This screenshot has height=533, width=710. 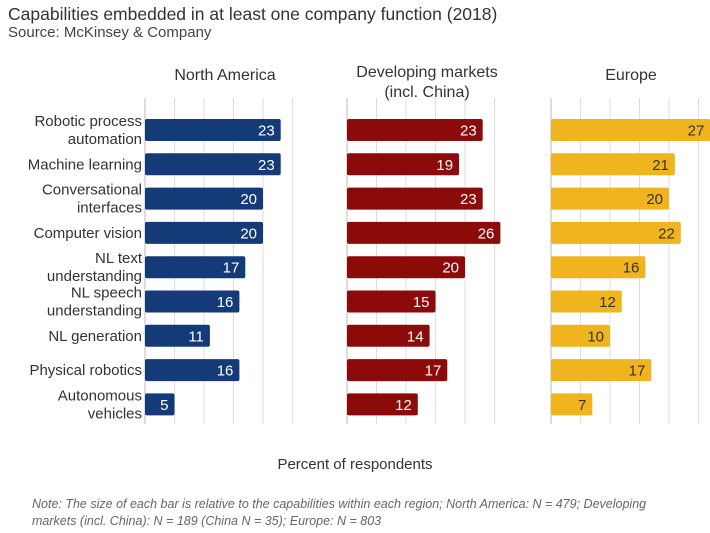 I want to click on category-label: Physical robotics, so click(x=85, y=370).